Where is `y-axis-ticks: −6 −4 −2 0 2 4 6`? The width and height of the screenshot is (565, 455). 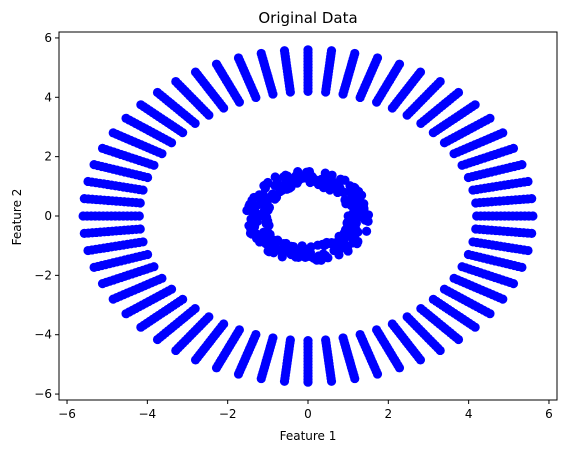 y-axis-ticks: −6 −4 −2 0 2 4 6 is located at coordinates (46, 216).